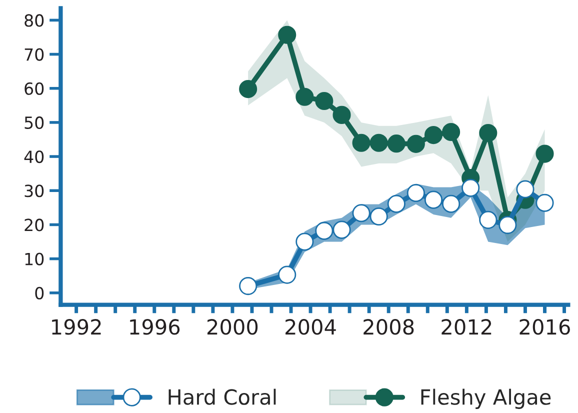 Image resolution: width=578 pixels, height=413 pixels. I want to click on y-tick-label: 10, so click(34, 259).